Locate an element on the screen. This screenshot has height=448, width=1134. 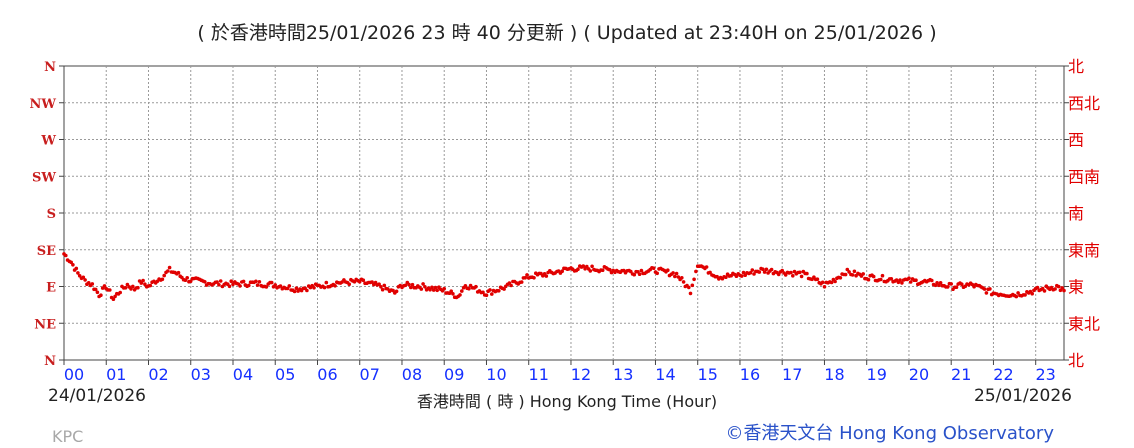
copyright-link: ©香港天文台 Hong Kong Observatory is located at coordinates (889, 432).